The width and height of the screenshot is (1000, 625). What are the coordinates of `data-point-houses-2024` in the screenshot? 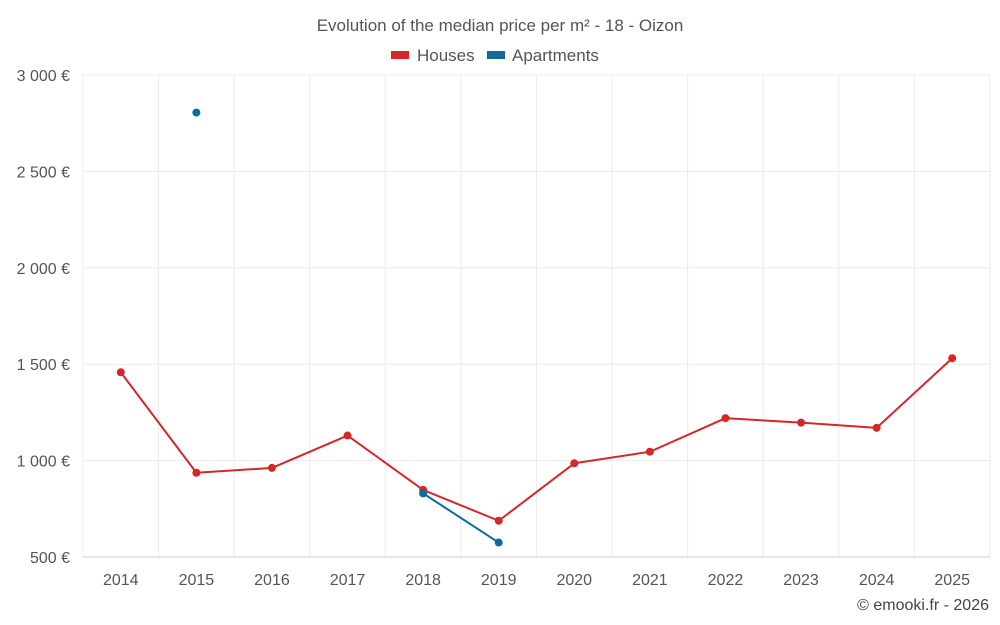 It's located at (876, 427).